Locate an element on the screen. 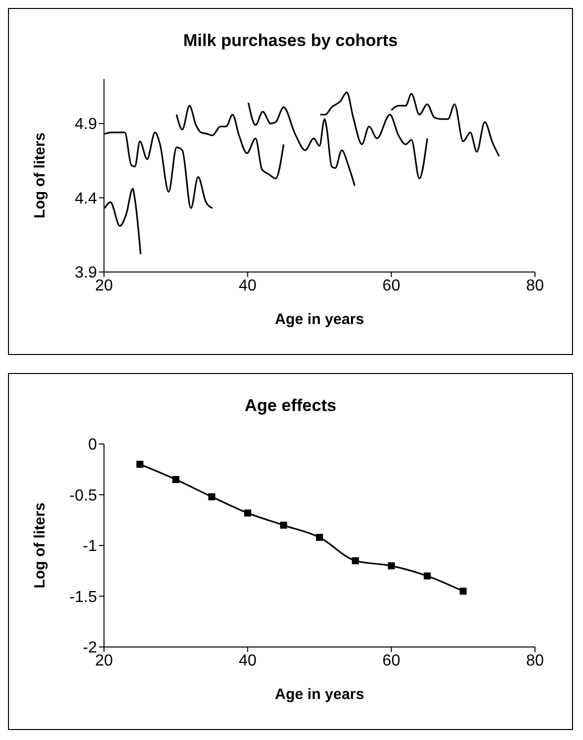 This screenshot has width=583, height=740. y-tick-label: 0 is located at coordinates (93, 445).